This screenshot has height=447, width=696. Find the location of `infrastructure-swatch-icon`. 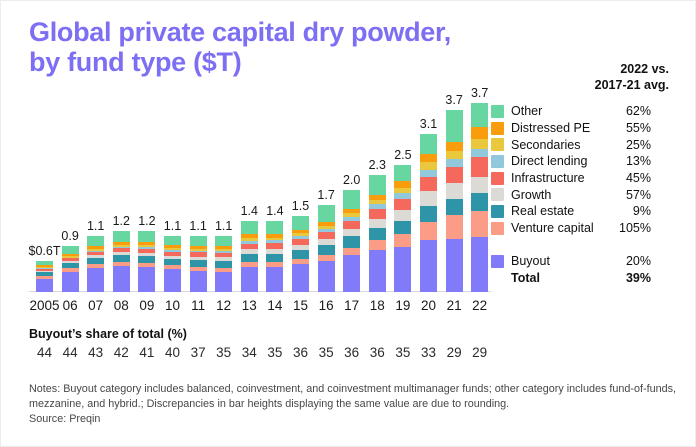

infrastructure-swatch-icon is located at coordinates (497, 178).